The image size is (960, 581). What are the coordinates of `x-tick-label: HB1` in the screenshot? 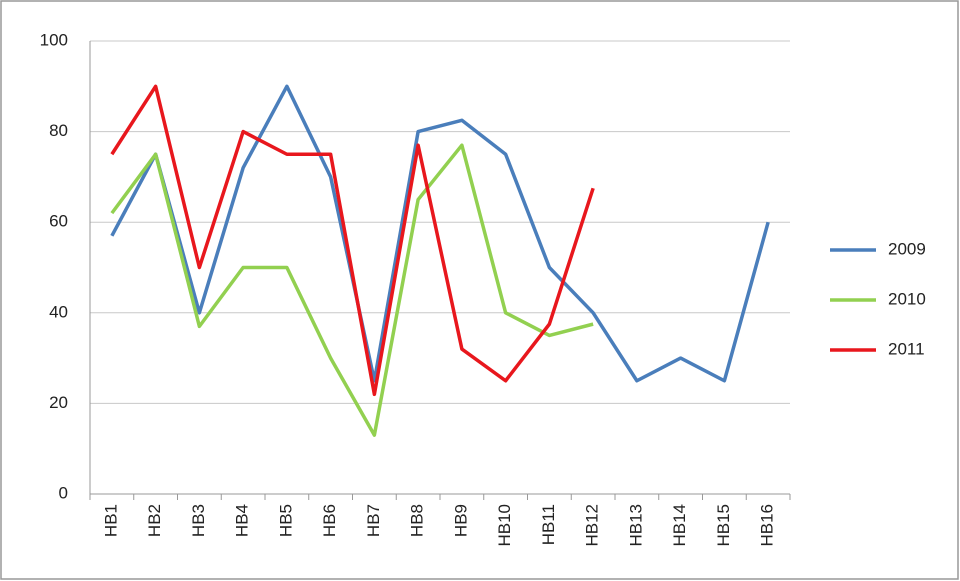 It's located at (110, 520).